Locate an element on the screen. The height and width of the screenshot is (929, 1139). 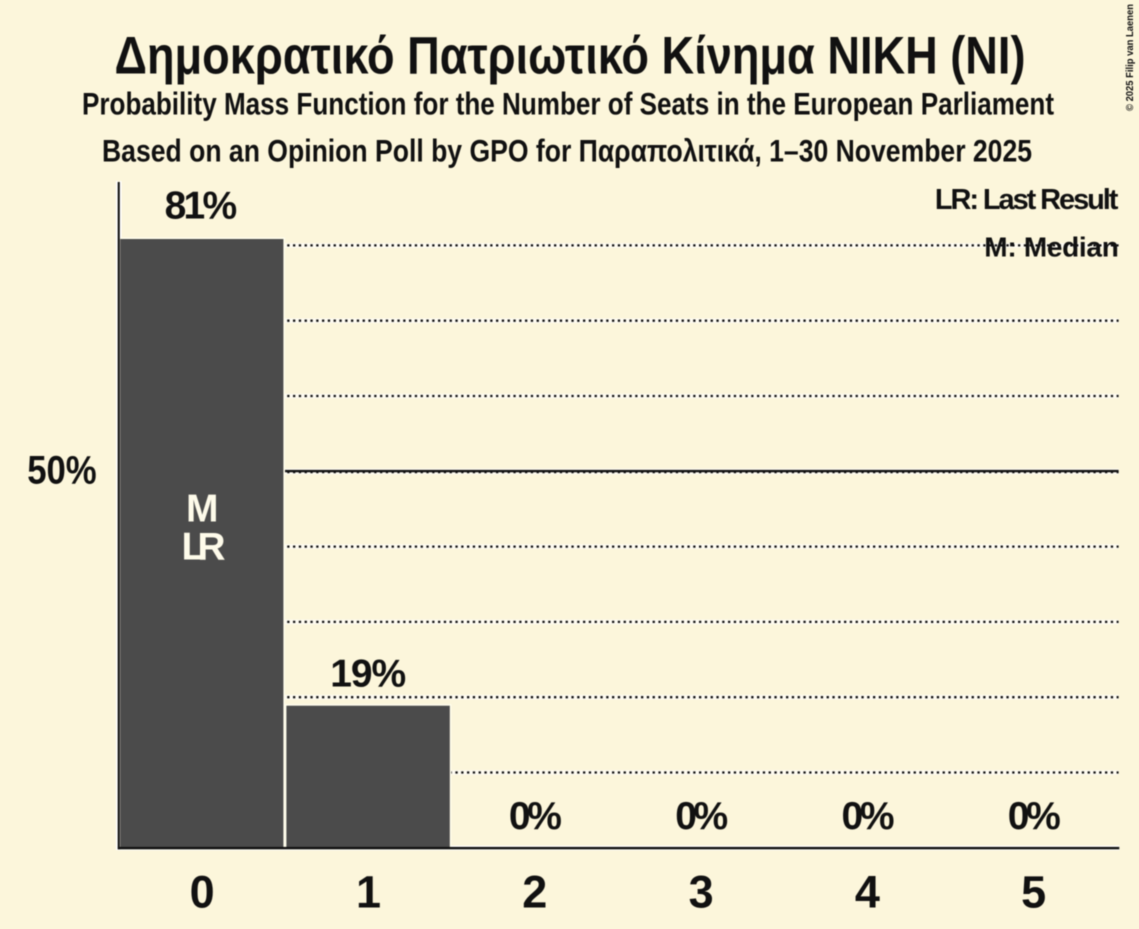
svg-text: 3 is located at coordinates (701, 892).